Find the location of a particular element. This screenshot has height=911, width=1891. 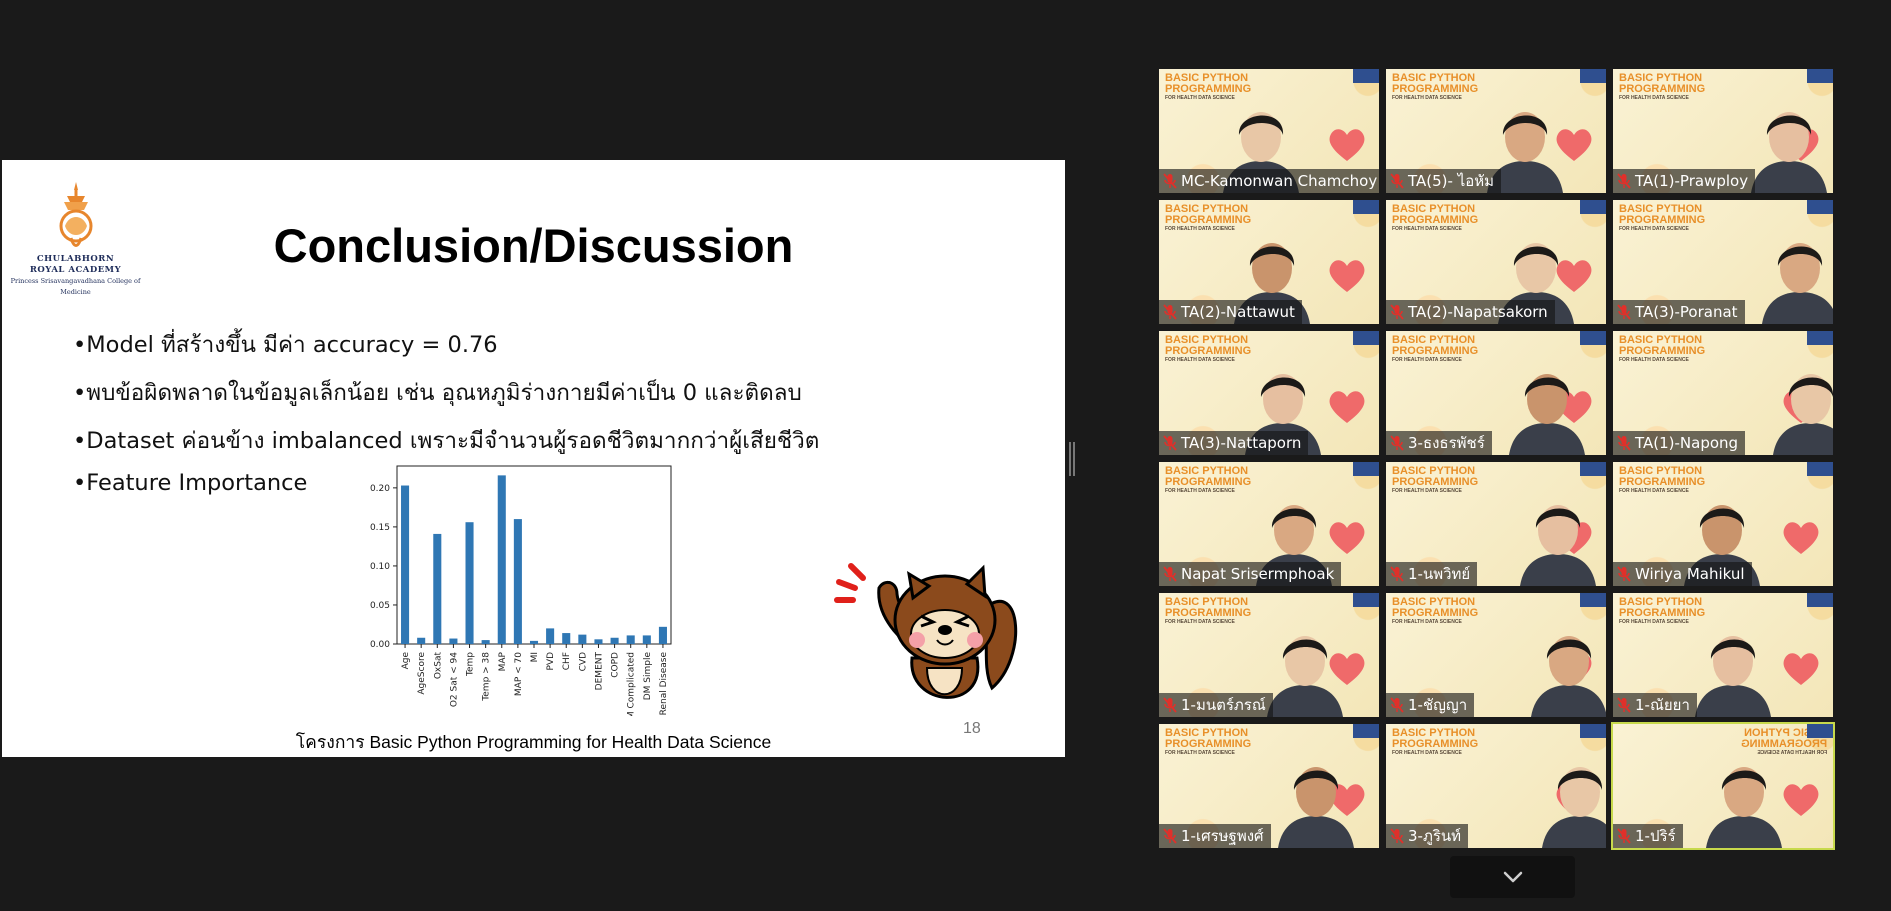

x-tick-label: MAP is located at coordinates (503, 661).